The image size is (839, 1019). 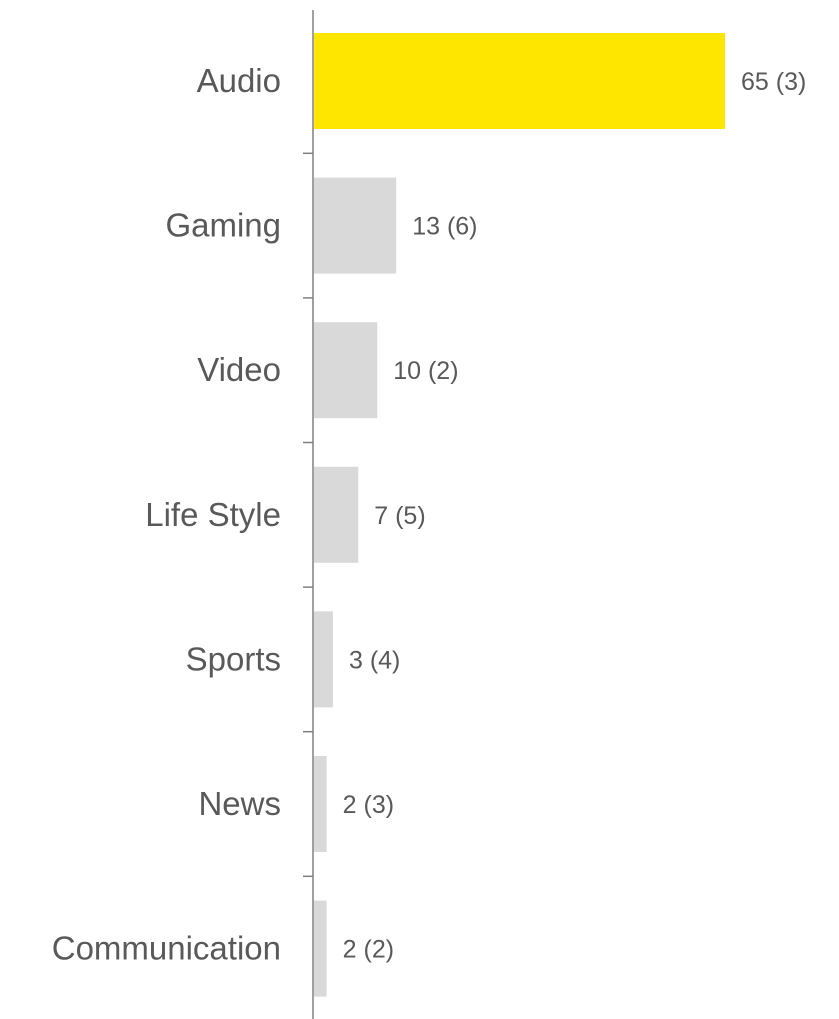 I want to click on category-label: Sports, so click(x=233, y=658).